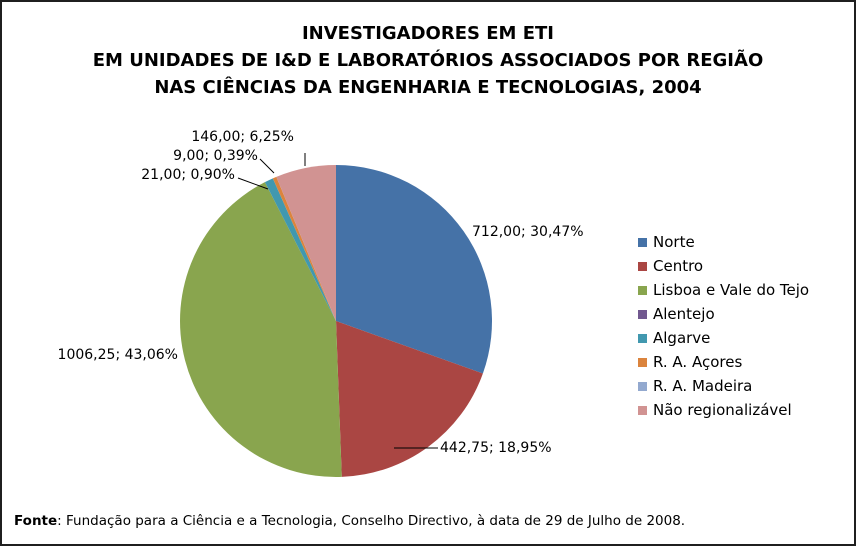  I want to click on legend-item-centro: Centro, so click(723, 266).